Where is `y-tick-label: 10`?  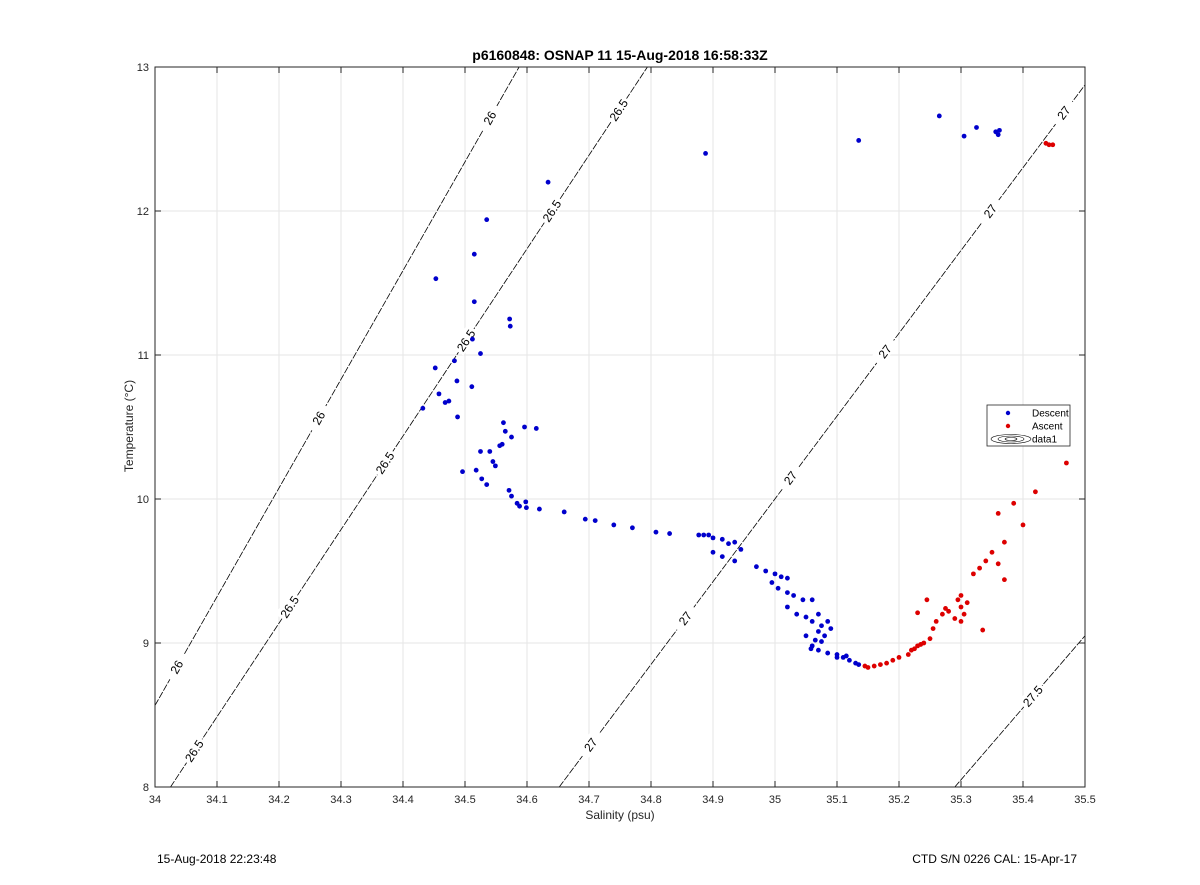 y-tick-label: 10 is located at coordinates (143, 500).